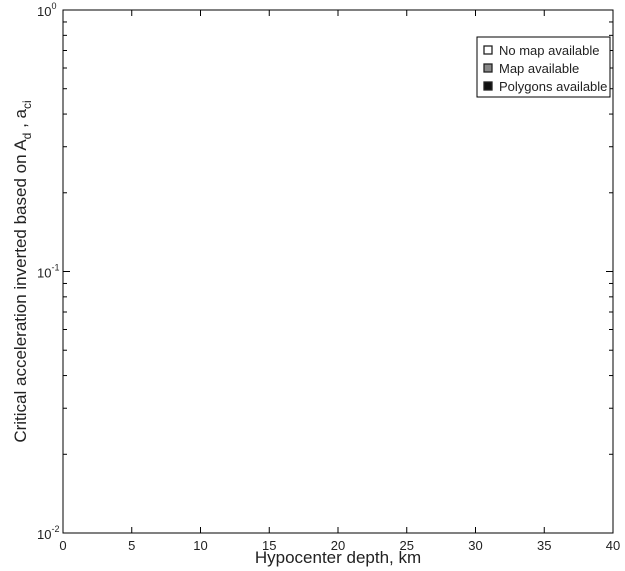 The height and width of the screenshot is (571, 625). I want to click on legend-label: Polygons available, so click(553, 86).